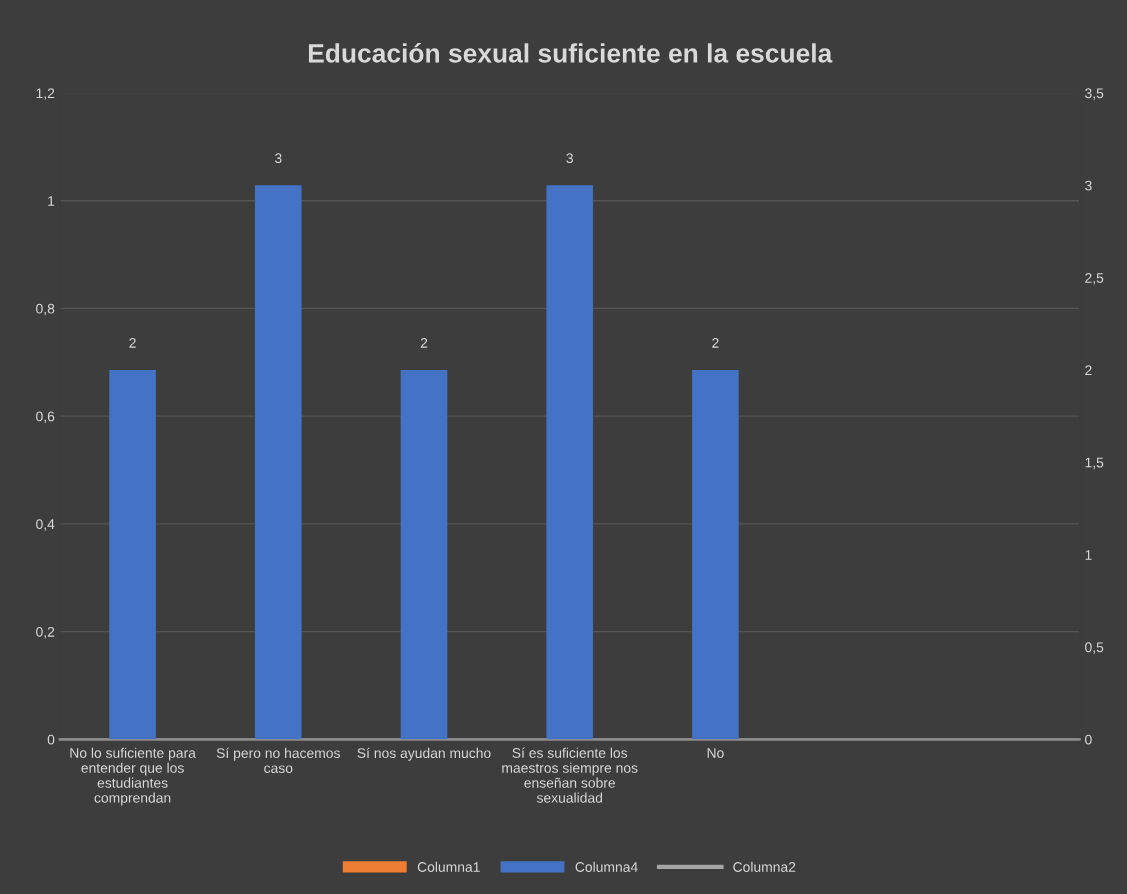 The image size is (1127, 894). Describe the element at coordinates (424, 754) in the screenshot. I see `x-tick-label: Sí nos ayudan mucho` at that location.